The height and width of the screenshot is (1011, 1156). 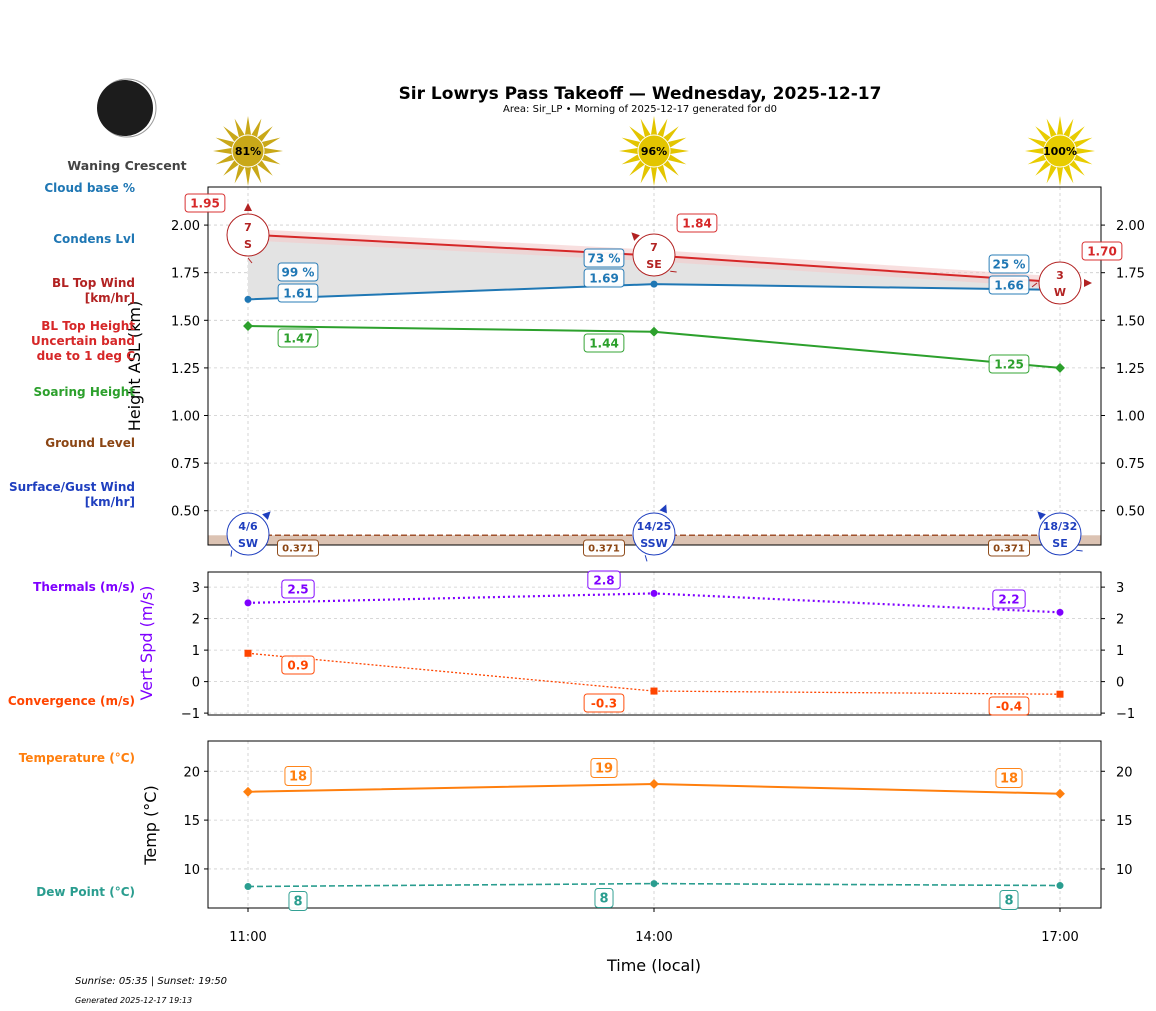 What do you see at coordinates (653, 543) in the screenshot?
I see `surface-wind-direction: SSW` at bounding box center [653, 543].